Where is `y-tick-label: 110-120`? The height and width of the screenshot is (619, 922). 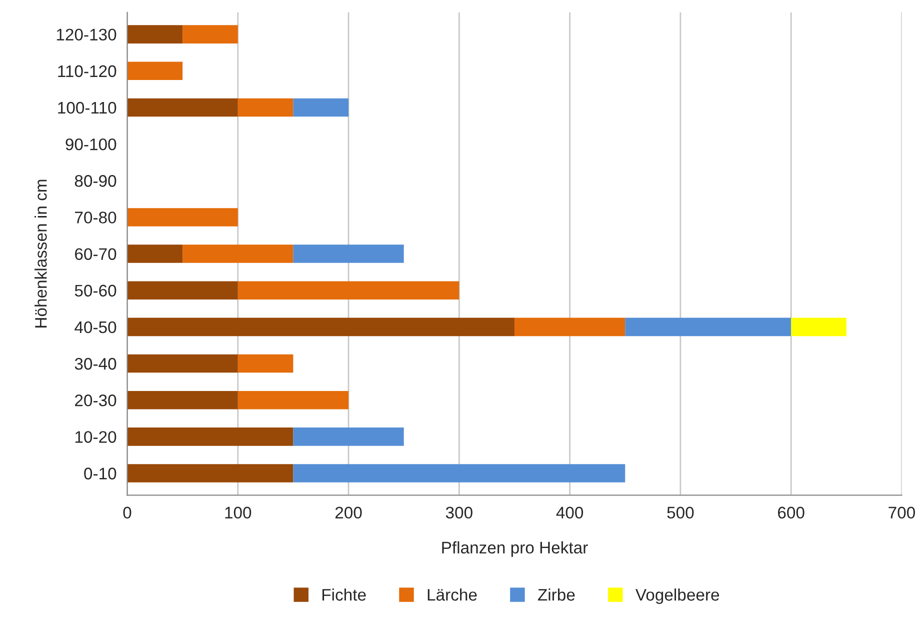 y-tick-label: 110-120 is located at coordinates (87, 71).